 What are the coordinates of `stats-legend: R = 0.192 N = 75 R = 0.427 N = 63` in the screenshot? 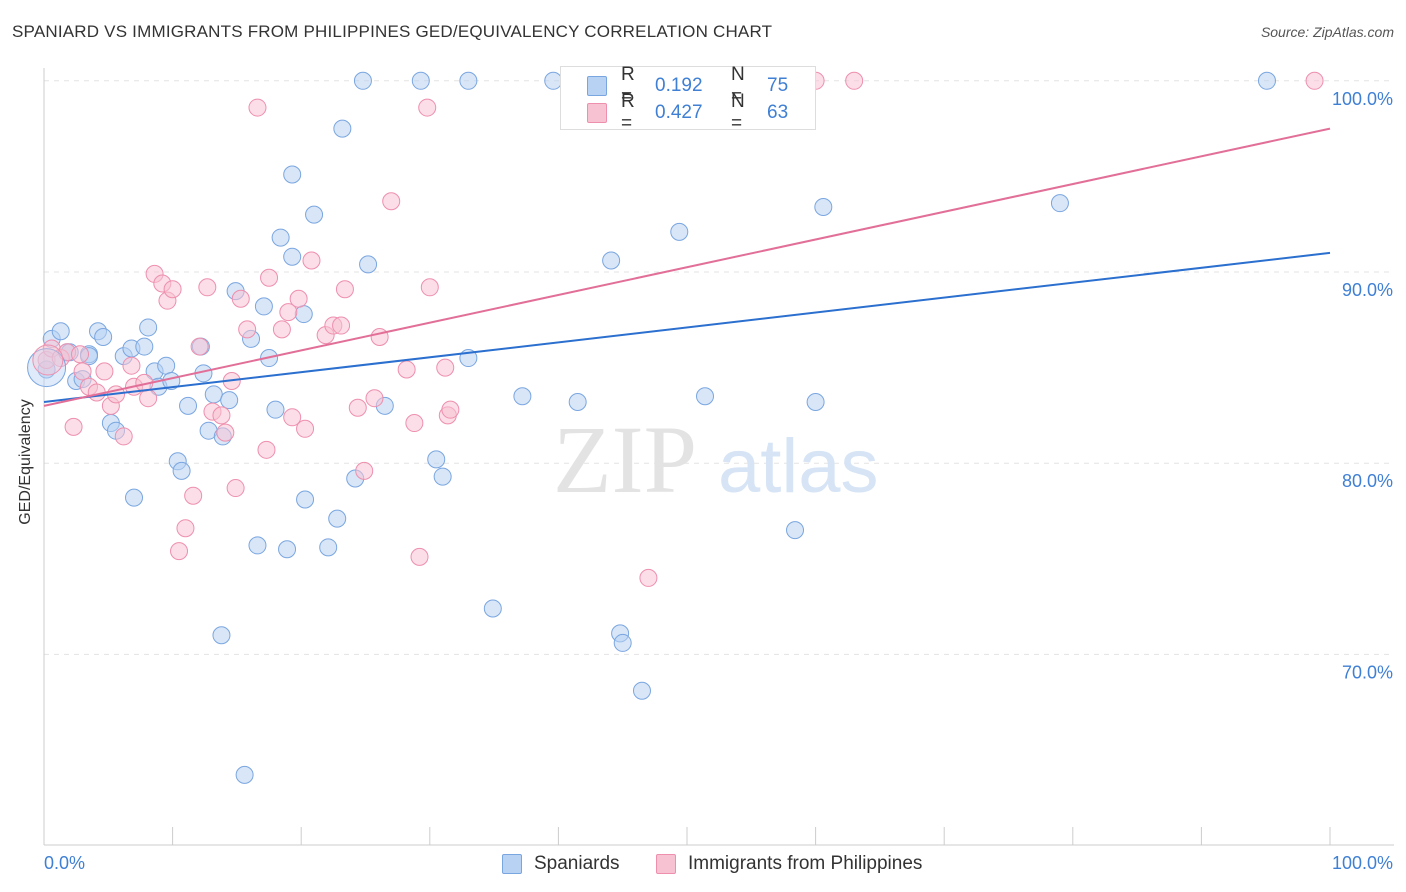 It's located at (688, 99).